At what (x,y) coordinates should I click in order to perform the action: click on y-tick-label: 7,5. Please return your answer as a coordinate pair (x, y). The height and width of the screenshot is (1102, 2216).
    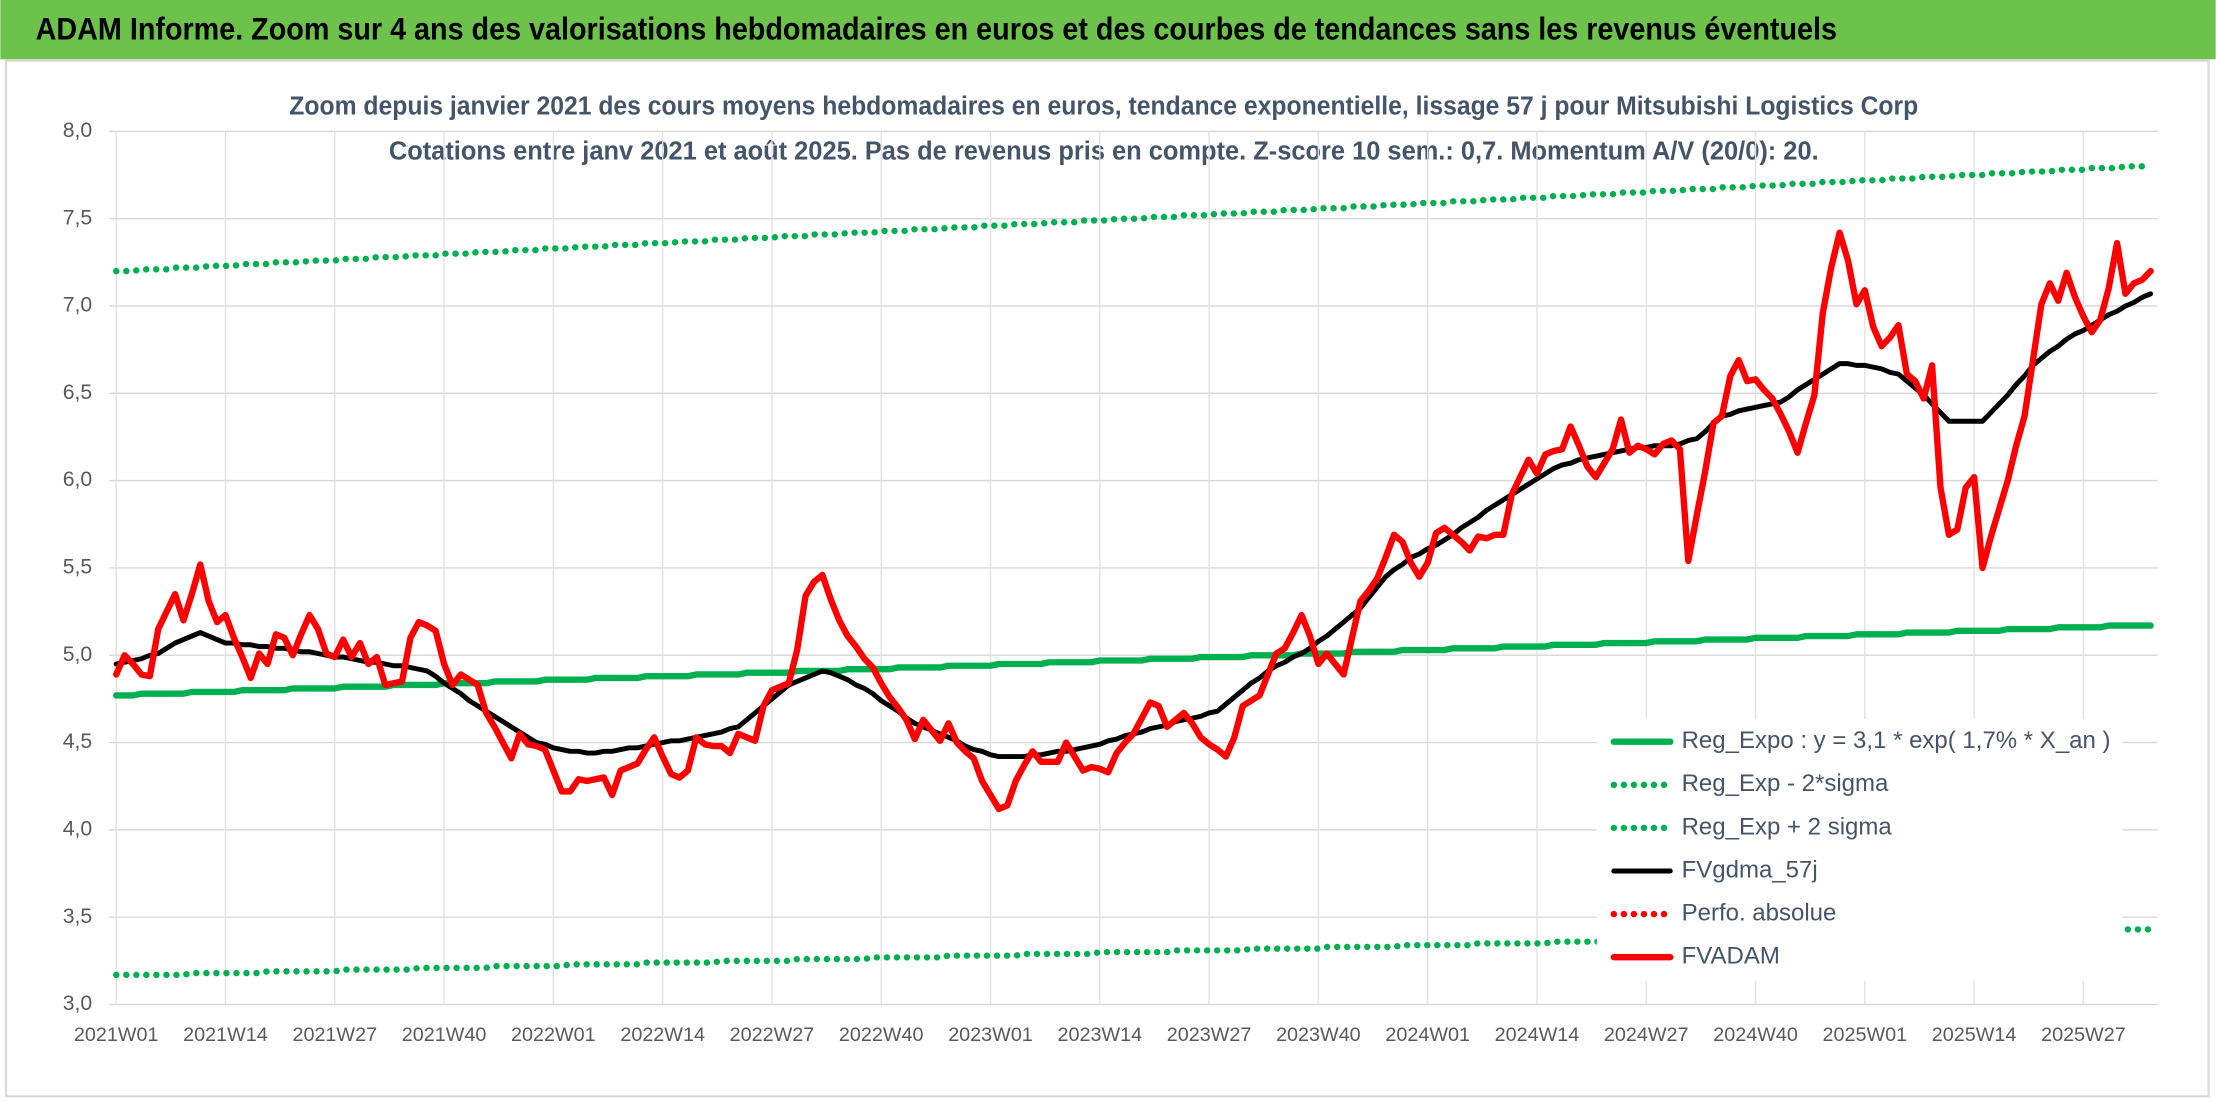
    Looking at the image, I should click on (77, 217).